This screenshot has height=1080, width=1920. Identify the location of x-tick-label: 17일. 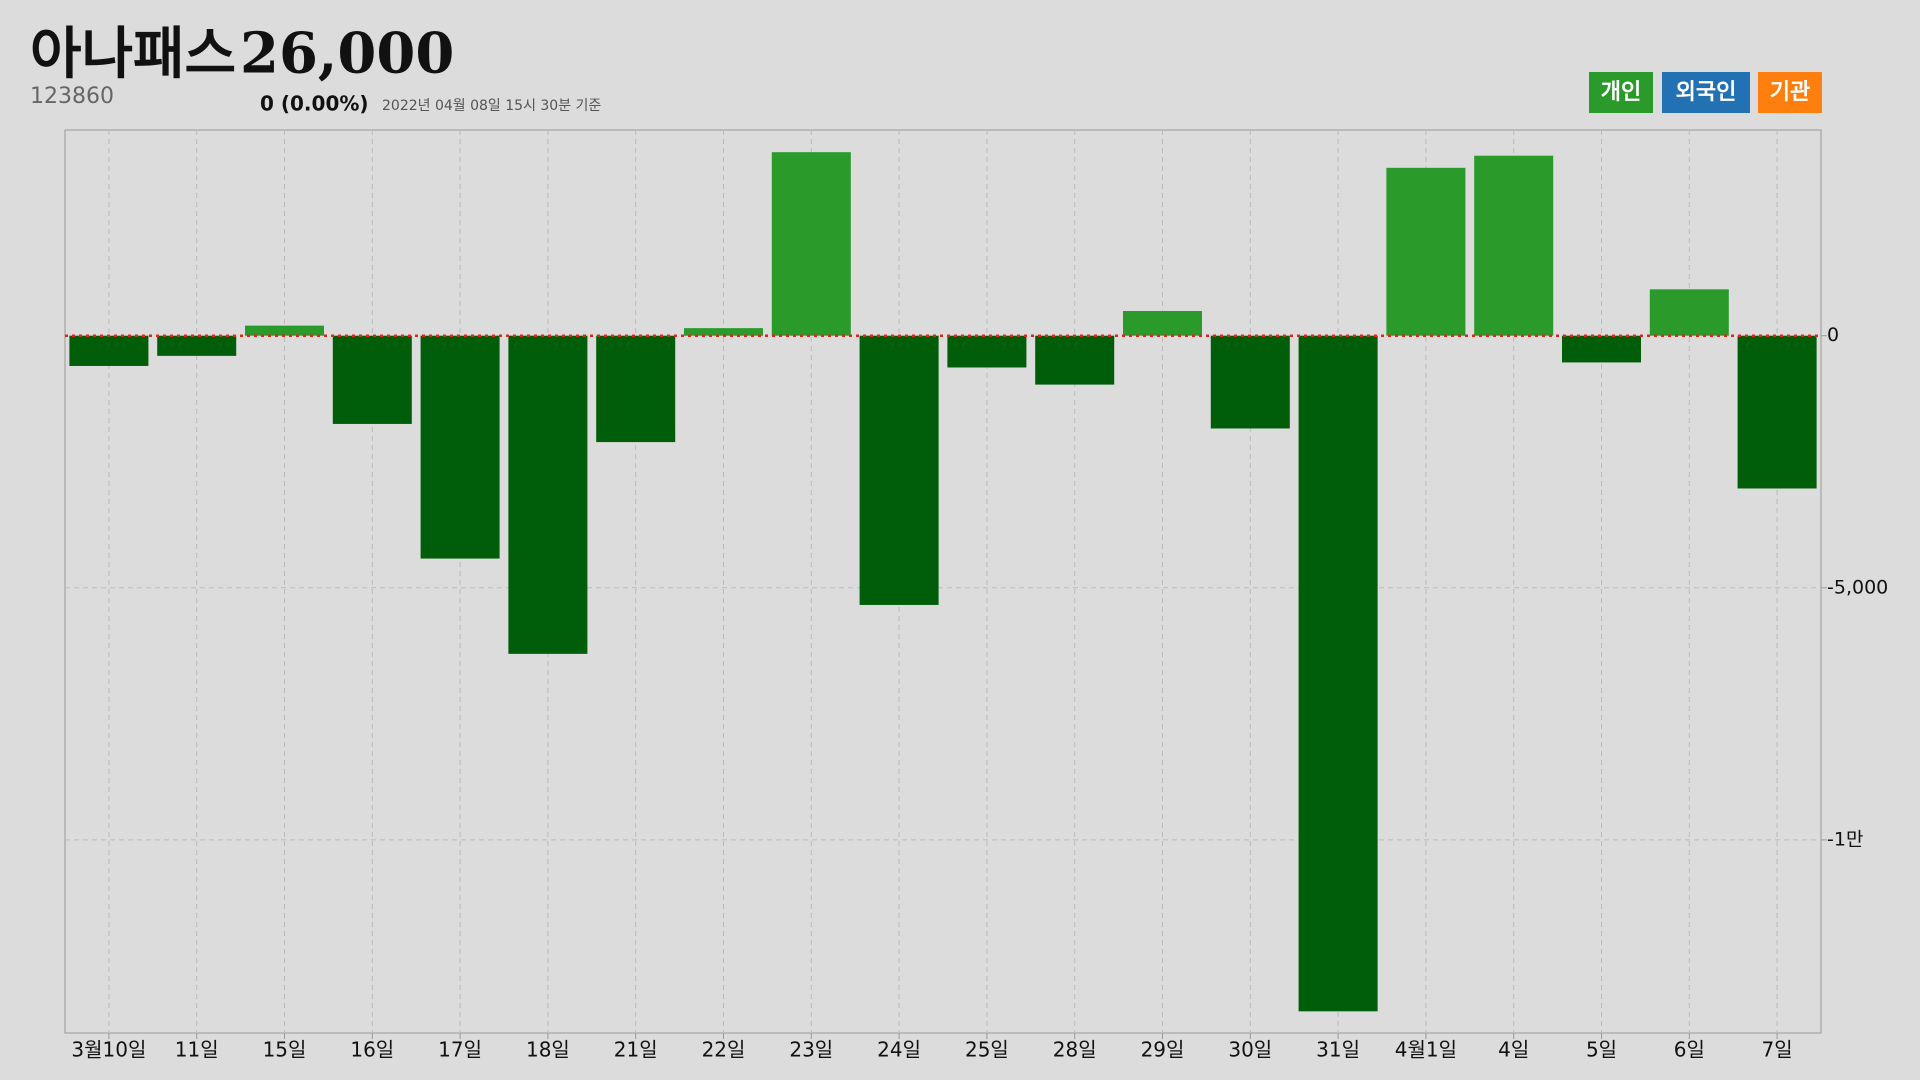
(460, 1050).